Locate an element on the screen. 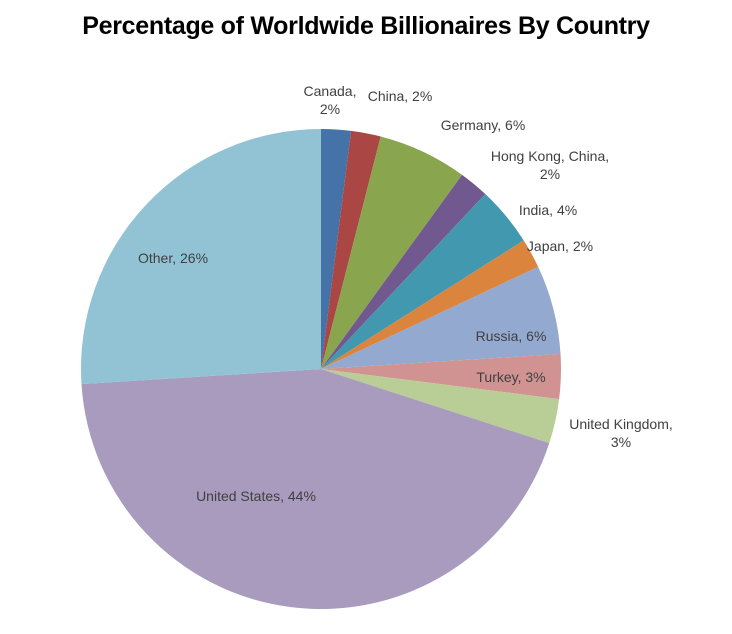  pie-slice-germany is located at coordinates (392, 252).